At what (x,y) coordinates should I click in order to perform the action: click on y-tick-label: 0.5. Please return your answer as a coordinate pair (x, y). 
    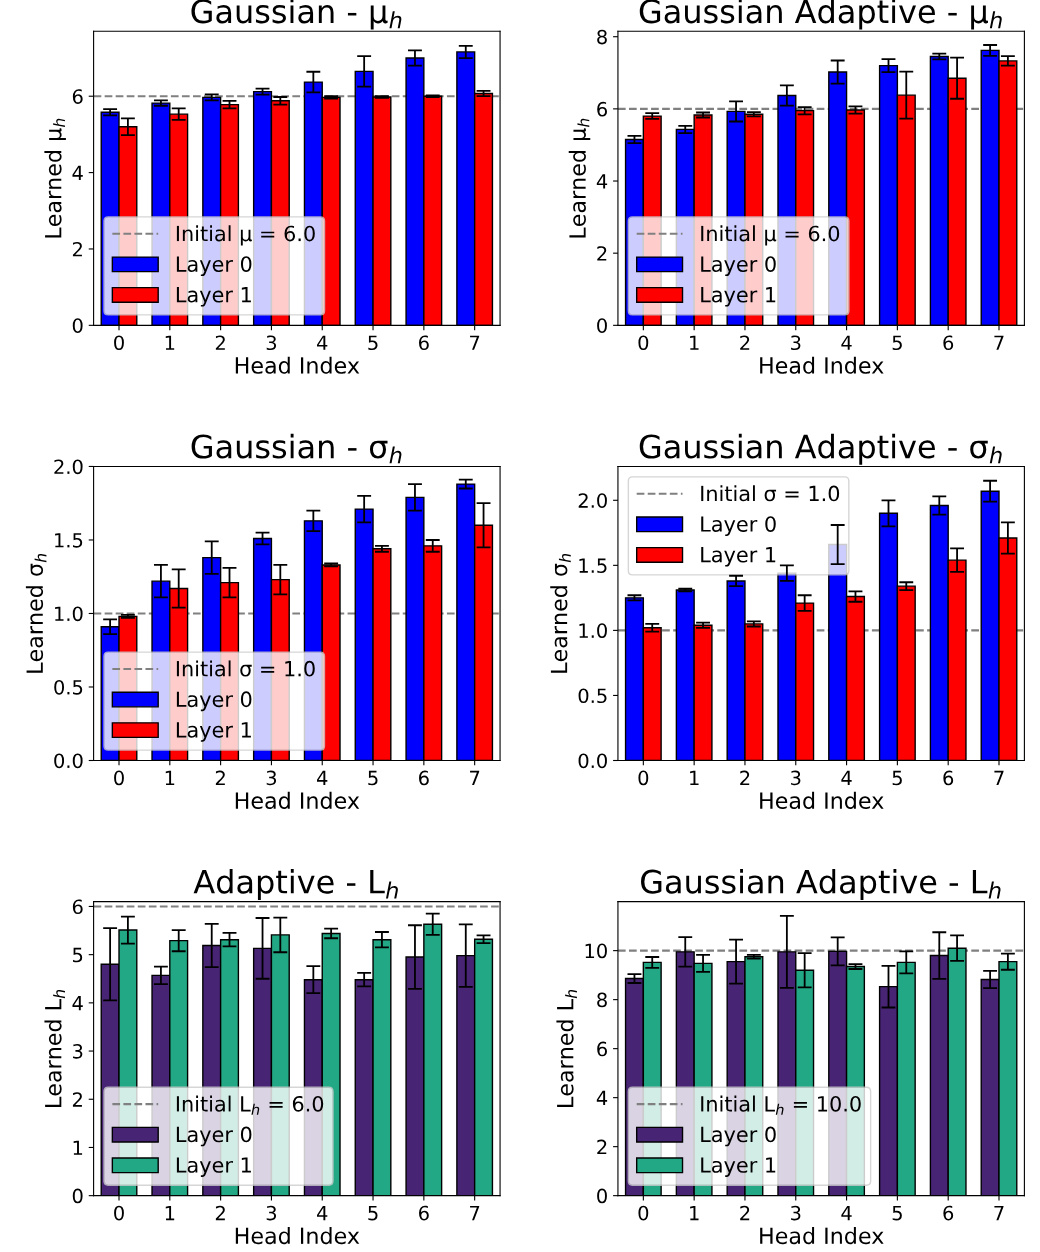
    Looking at the image, I should click on (68, 687).